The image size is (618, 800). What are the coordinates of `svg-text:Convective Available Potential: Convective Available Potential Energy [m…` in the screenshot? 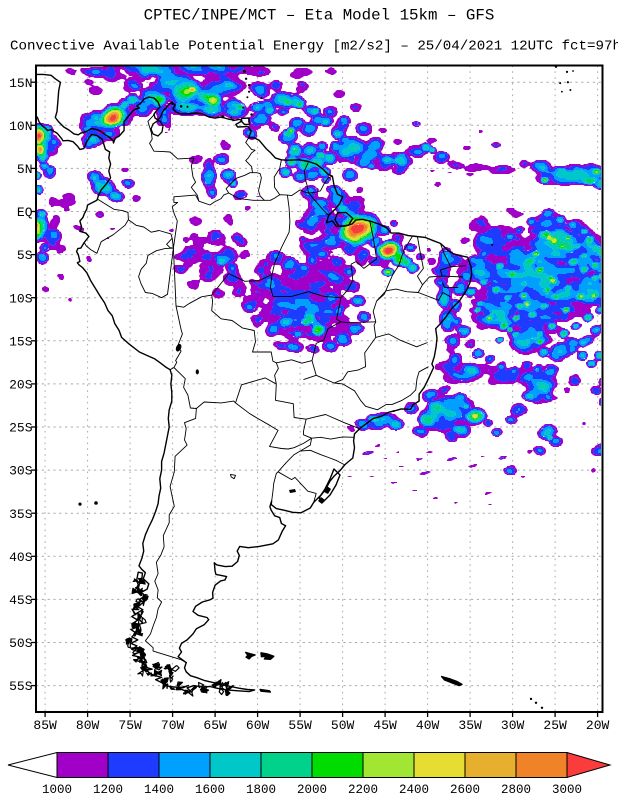 It's located at (314, 47).